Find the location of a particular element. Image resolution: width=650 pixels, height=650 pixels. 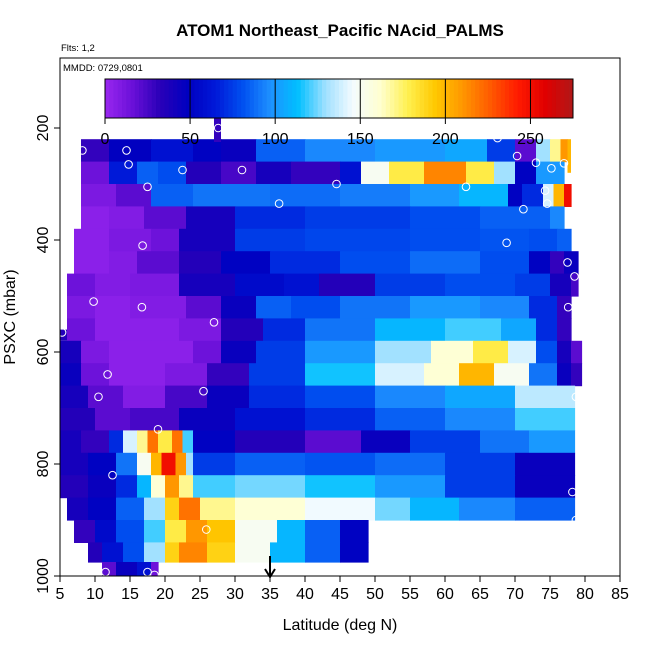

heatmap-spike is located at coordinates (569, 156).